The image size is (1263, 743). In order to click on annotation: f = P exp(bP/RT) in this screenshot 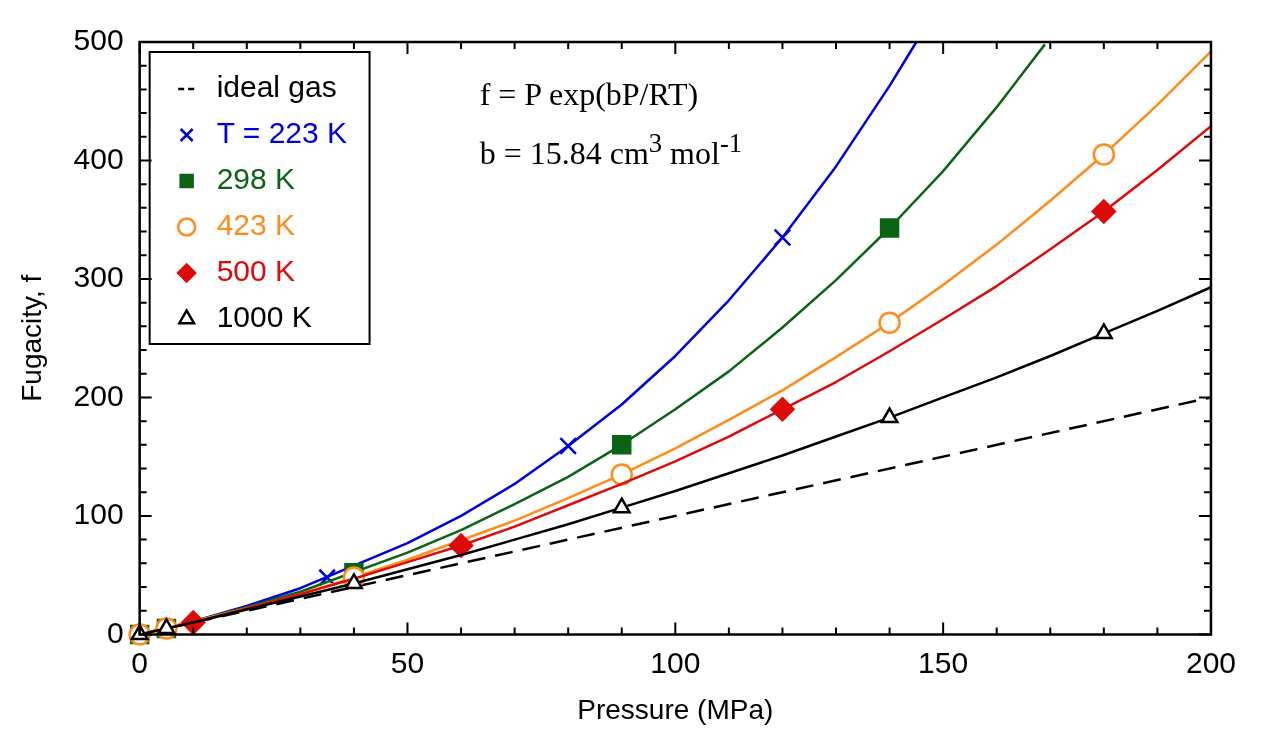, I will do `click(589, 94)`.